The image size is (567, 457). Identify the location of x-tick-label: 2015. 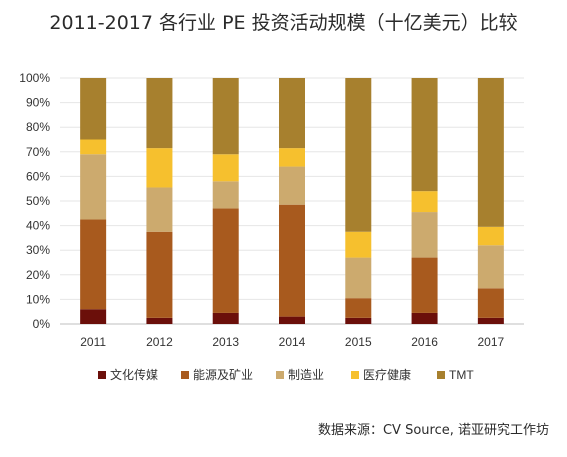
(358, 342).